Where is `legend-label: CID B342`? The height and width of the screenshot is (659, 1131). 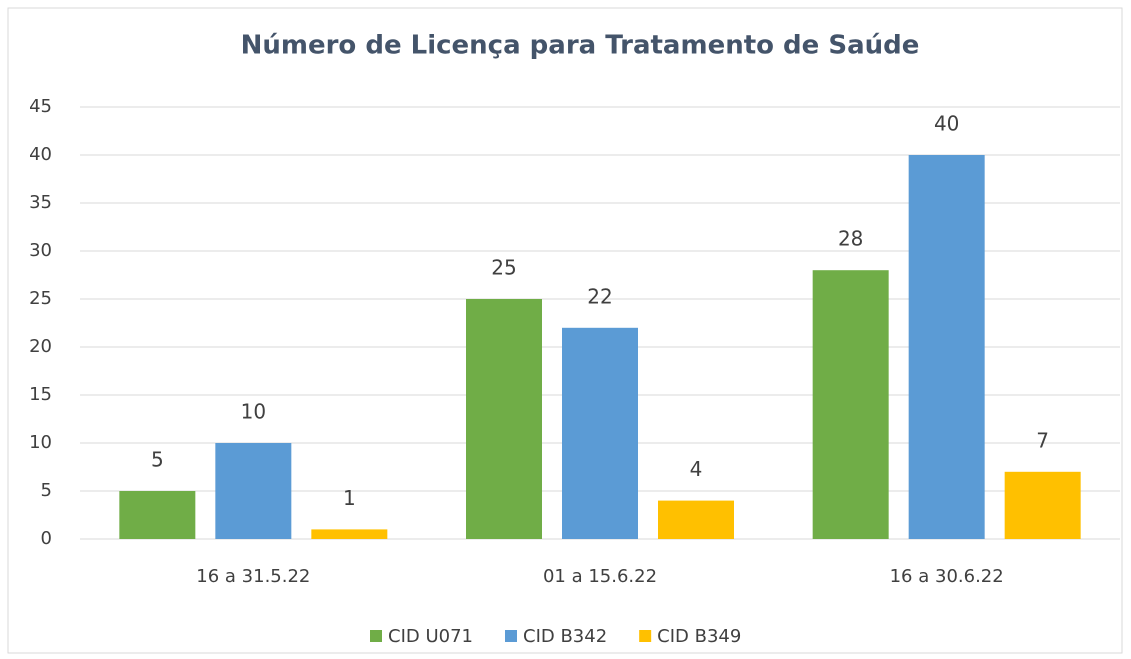
legend-label: CID B342 is located at coordinates (565, 636).